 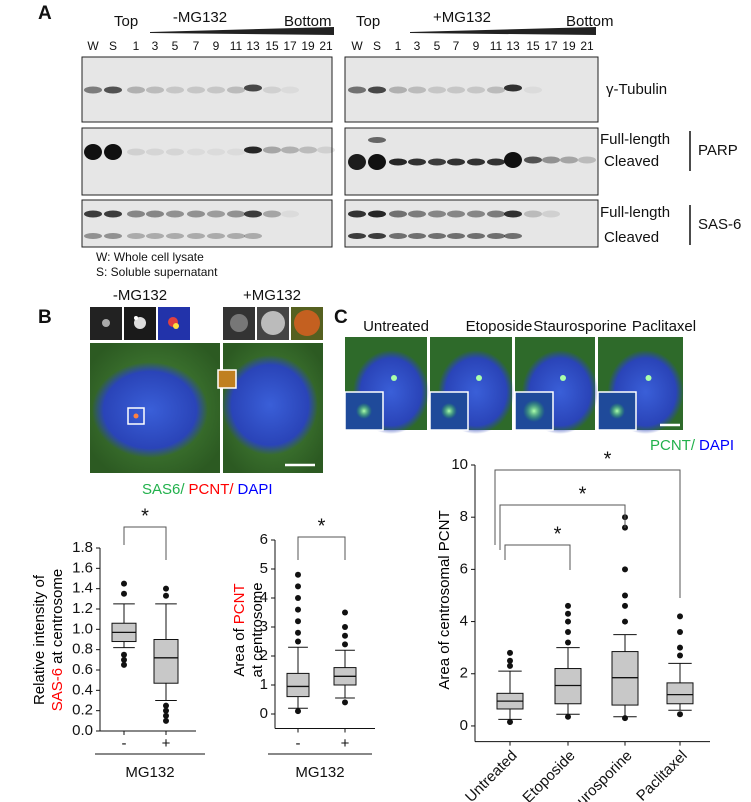 What do you see at coordinates (496, 46) in the screenshot?
I see `lane-label: 11` at bounding box center [496, 46].